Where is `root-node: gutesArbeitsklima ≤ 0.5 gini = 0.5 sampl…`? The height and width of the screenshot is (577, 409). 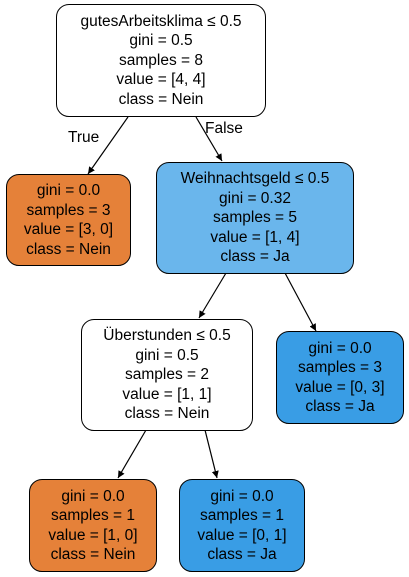 root-node: gutesArbeitsklima ≤ 0.5 gini = 0.5 sampl… is located at coordinates (161, 60).